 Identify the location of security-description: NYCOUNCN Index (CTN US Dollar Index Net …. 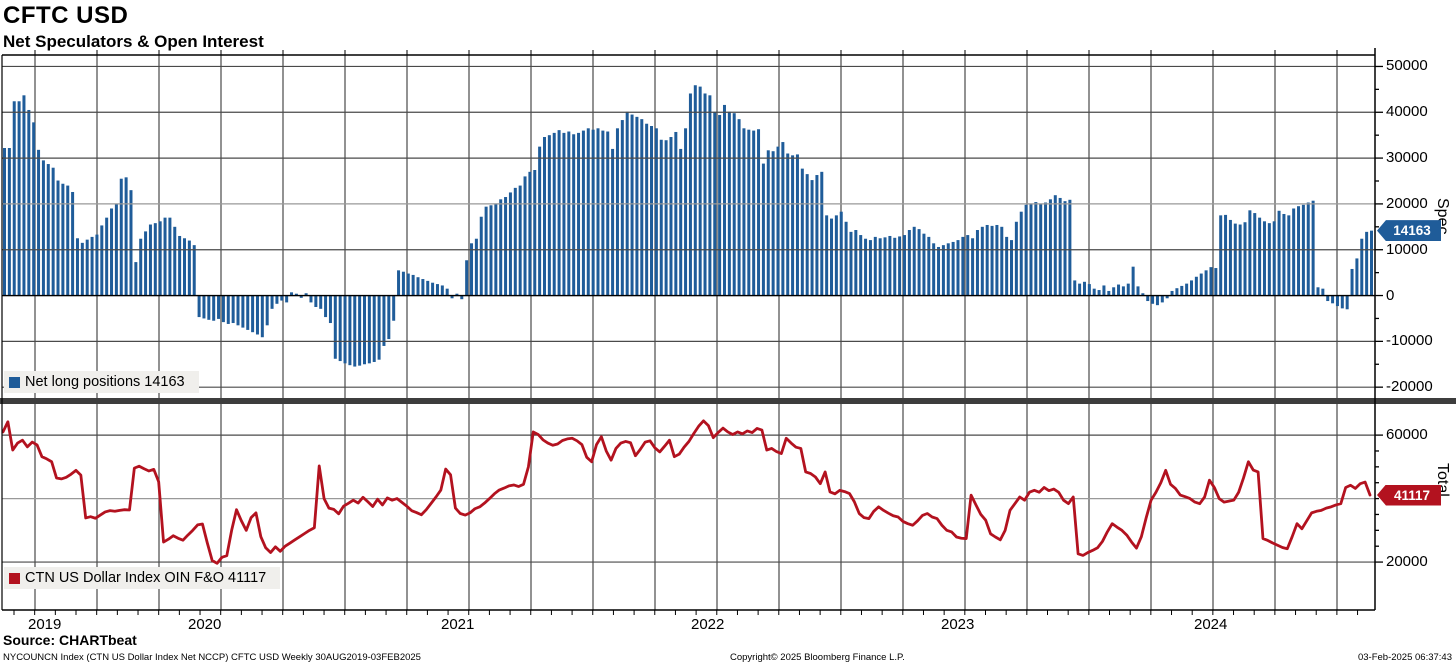
(212, 657).